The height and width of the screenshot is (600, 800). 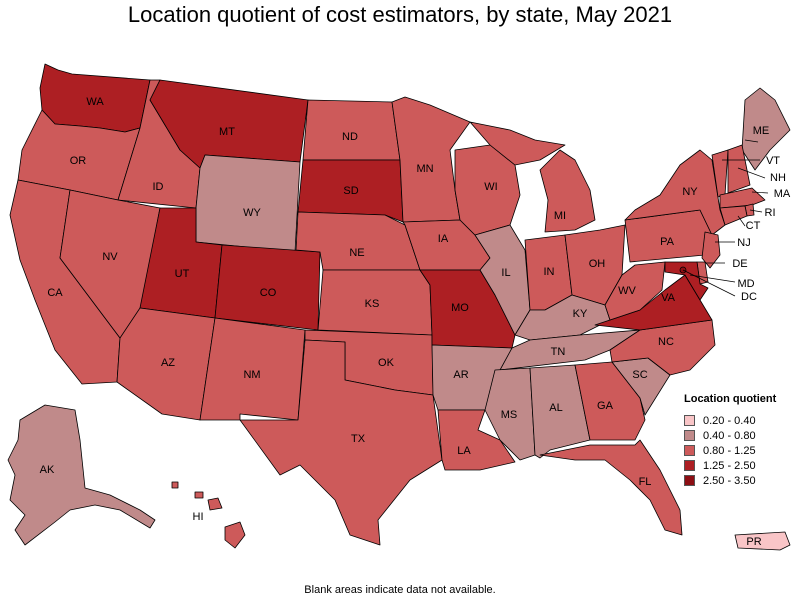 I want to click on label-NH: NH, so click(x=778, y=178).